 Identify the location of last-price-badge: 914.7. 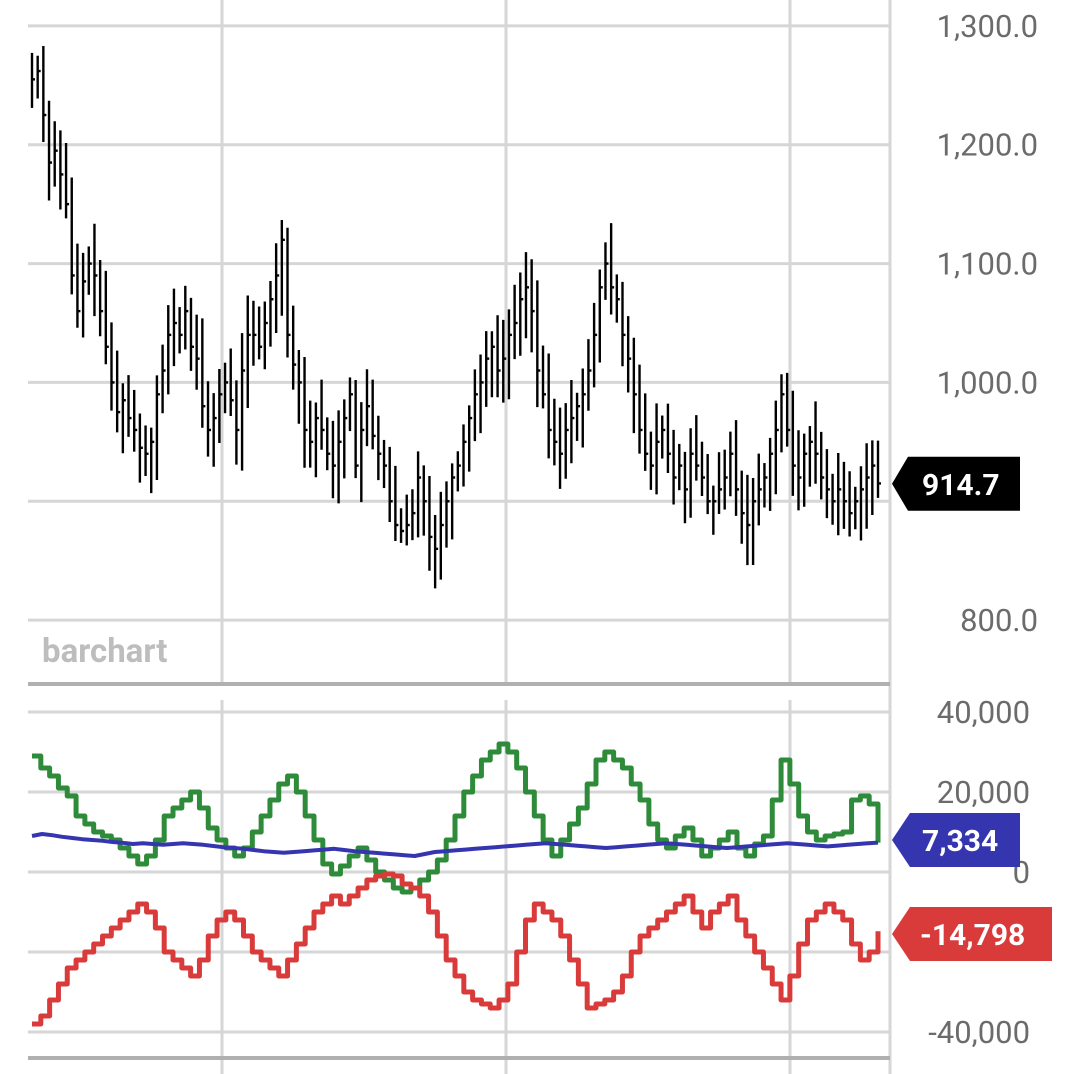
(956, 483).